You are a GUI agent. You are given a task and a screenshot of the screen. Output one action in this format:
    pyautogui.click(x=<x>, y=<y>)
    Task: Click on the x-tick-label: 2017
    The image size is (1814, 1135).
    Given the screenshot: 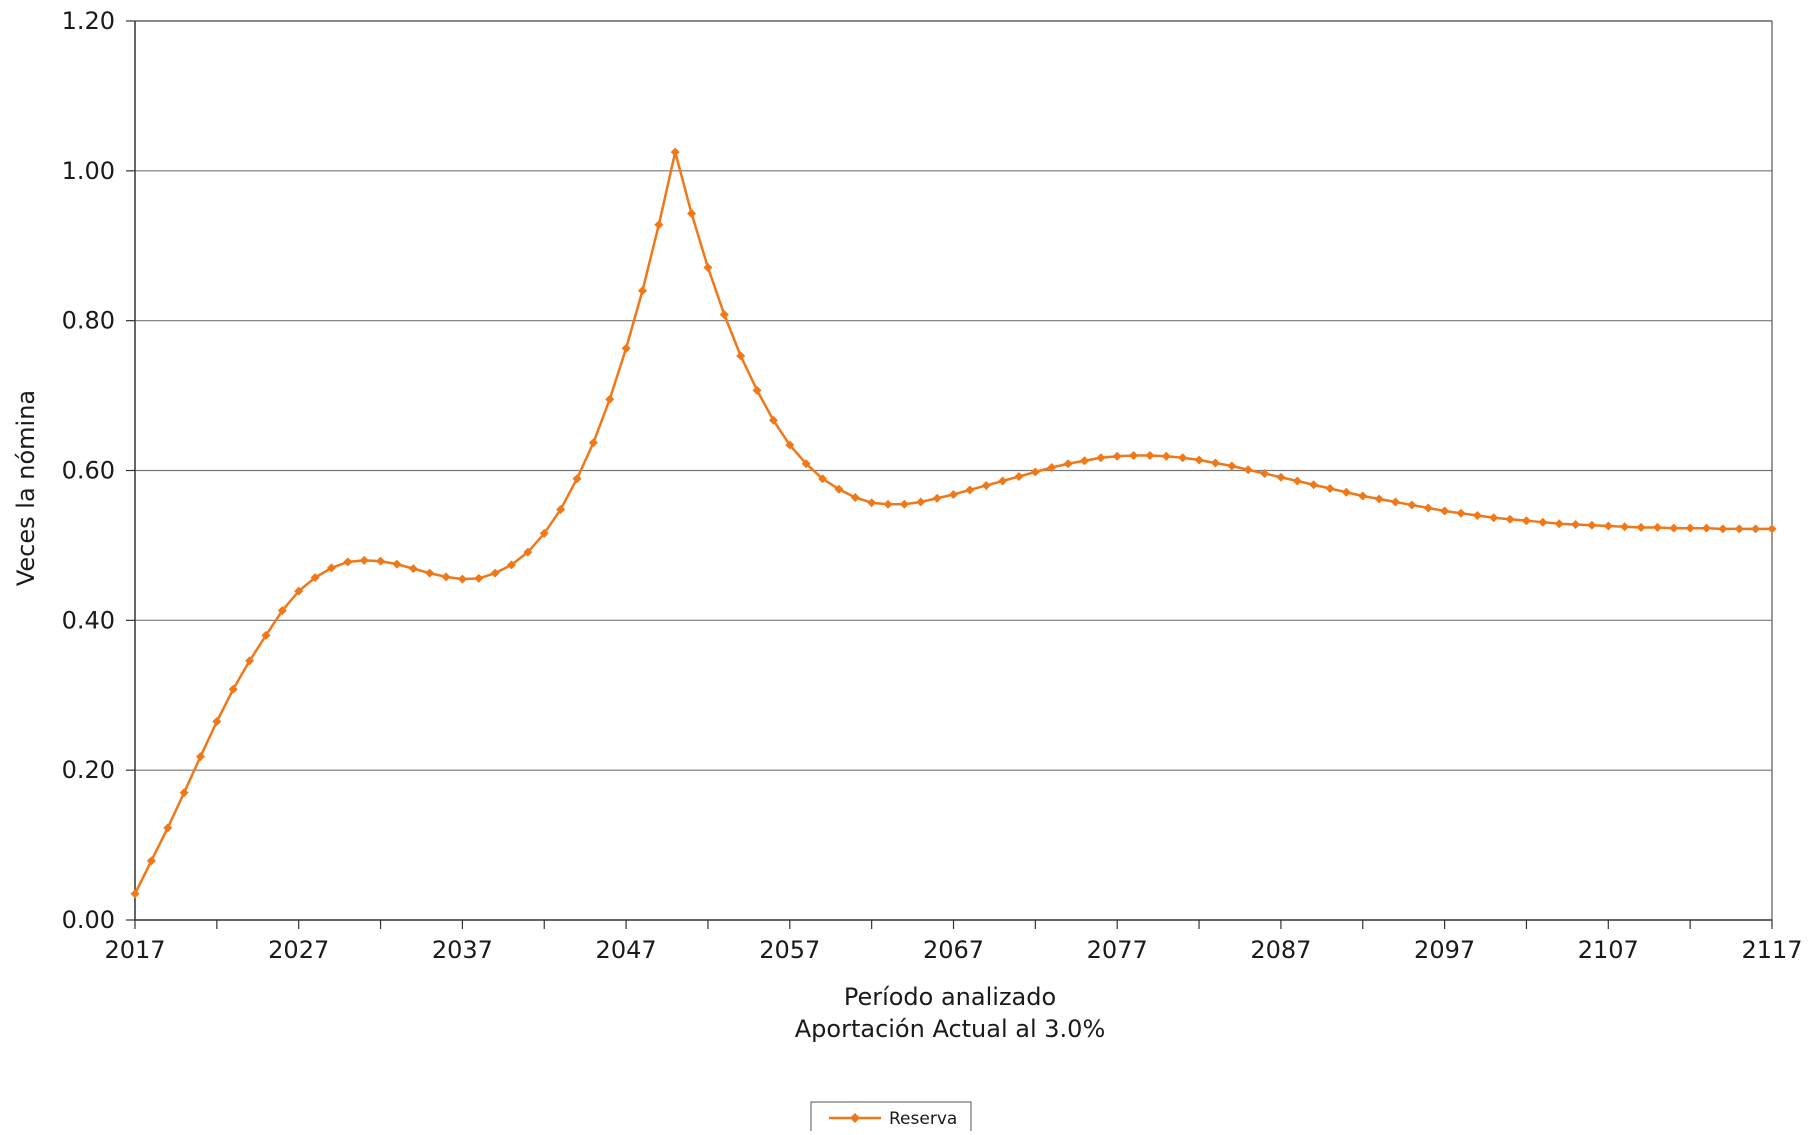 What is the action you would take?
    pyautogui.click(x=134, y=950)
    